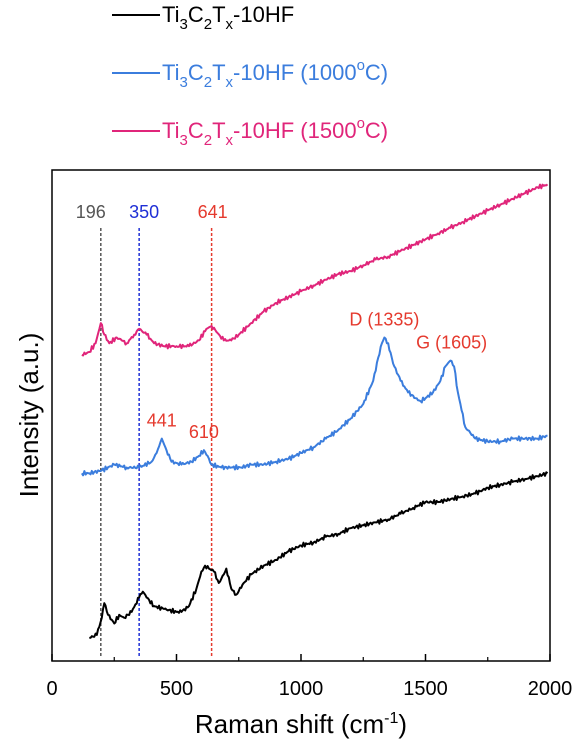 This screenshot has width=578, height=746. I want to click on peak-label-4: G (1605), so click(451, 343).